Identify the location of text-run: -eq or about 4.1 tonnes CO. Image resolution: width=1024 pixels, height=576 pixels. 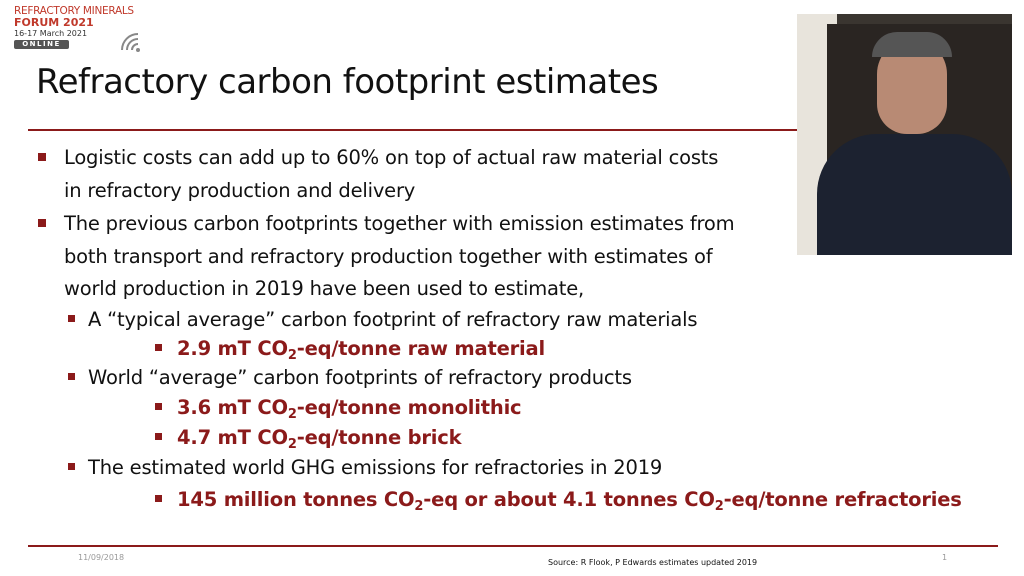
(569, 499).